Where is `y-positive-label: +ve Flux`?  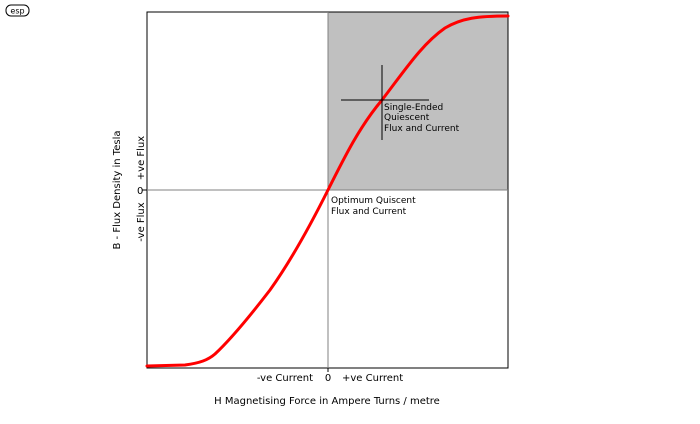
y-positive-label: +ve Flux is located at coordinates (141, 158).